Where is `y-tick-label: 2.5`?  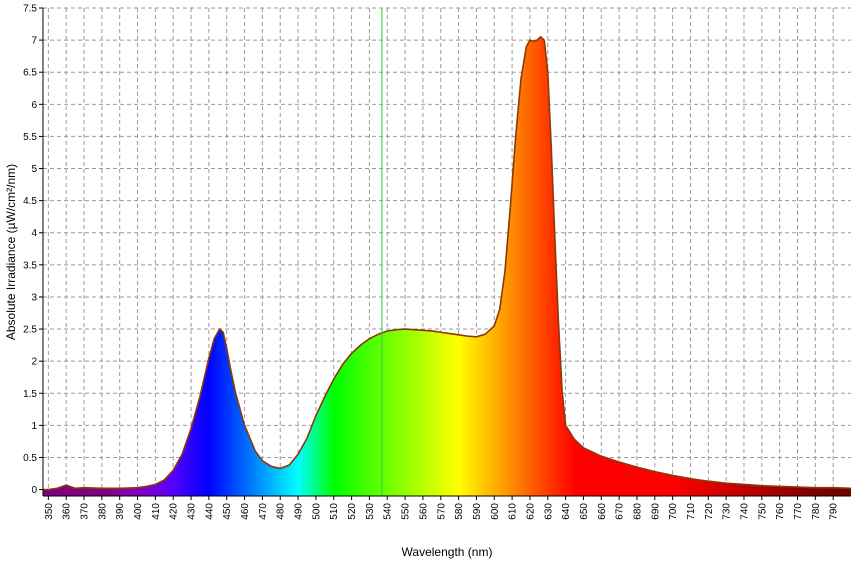 y-tick-label: 2.5 is located at coordinates (30, 330).